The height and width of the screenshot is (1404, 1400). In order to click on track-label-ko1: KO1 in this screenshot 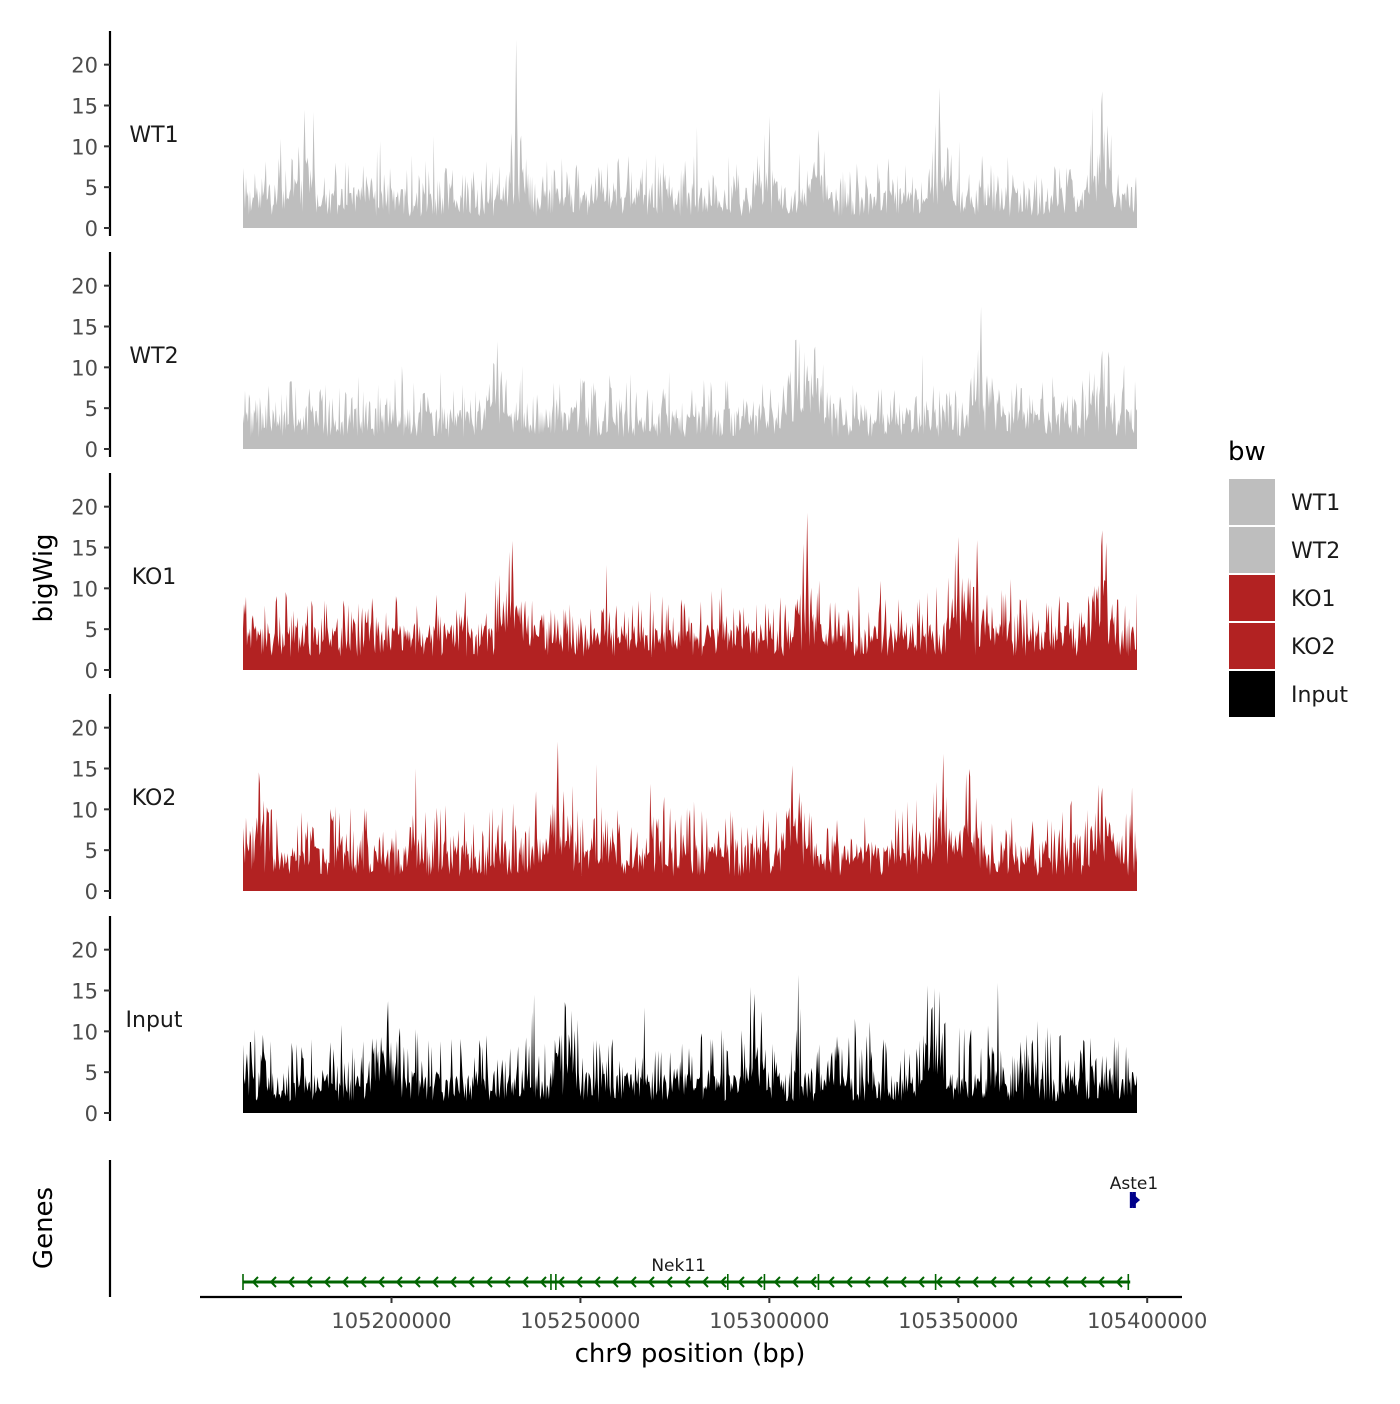, I will do `click(154, 577)`.